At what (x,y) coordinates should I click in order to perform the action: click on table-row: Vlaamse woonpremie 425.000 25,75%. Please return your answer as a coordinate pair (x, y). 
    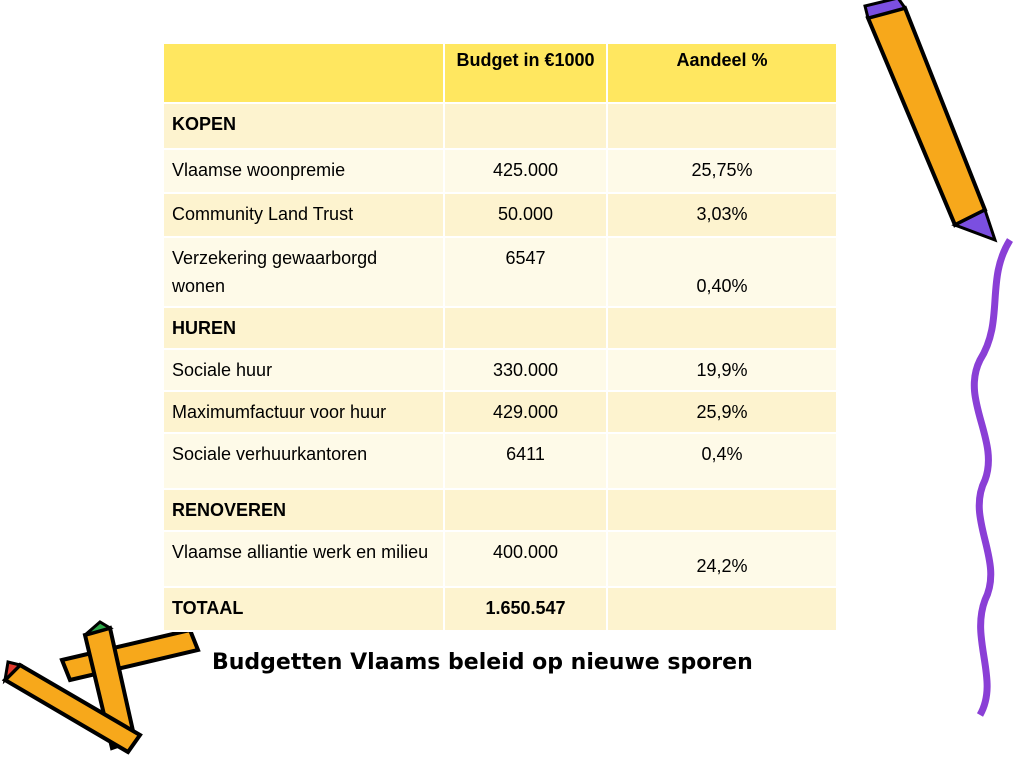
    Looking at the image, I should click on (500, 171).